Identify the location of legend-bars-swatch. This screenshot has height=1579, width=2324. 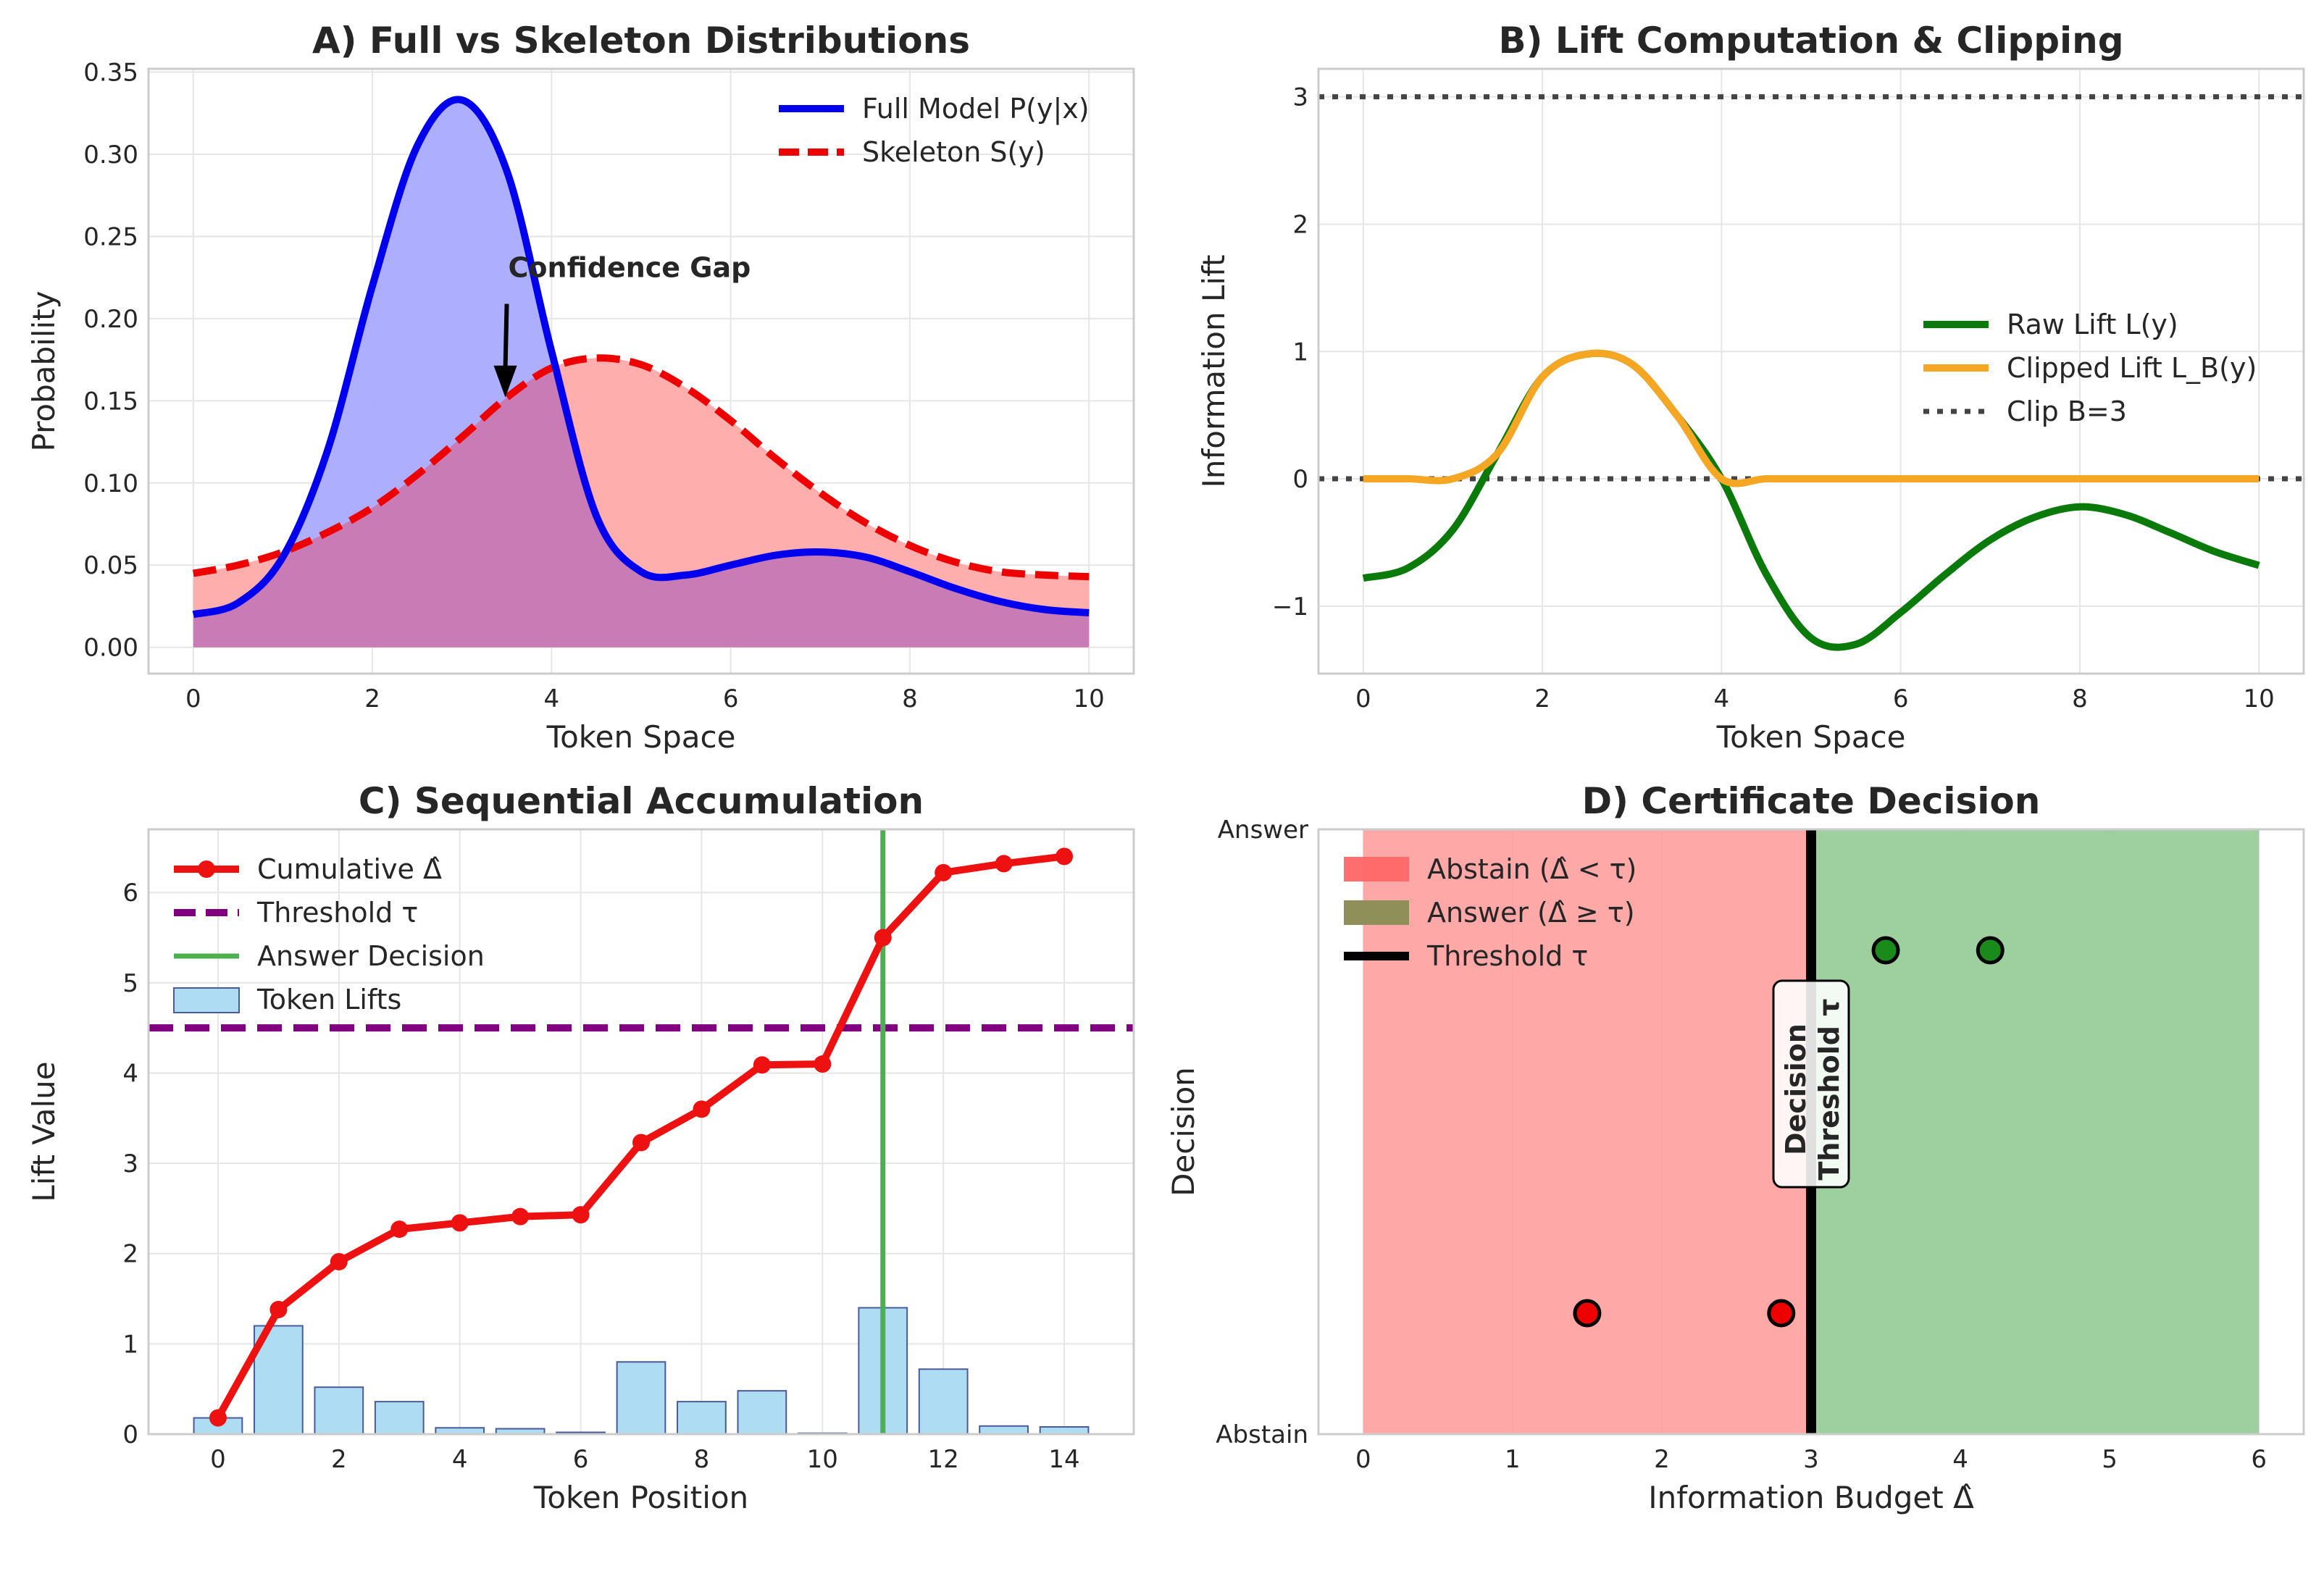
(207, 1000).